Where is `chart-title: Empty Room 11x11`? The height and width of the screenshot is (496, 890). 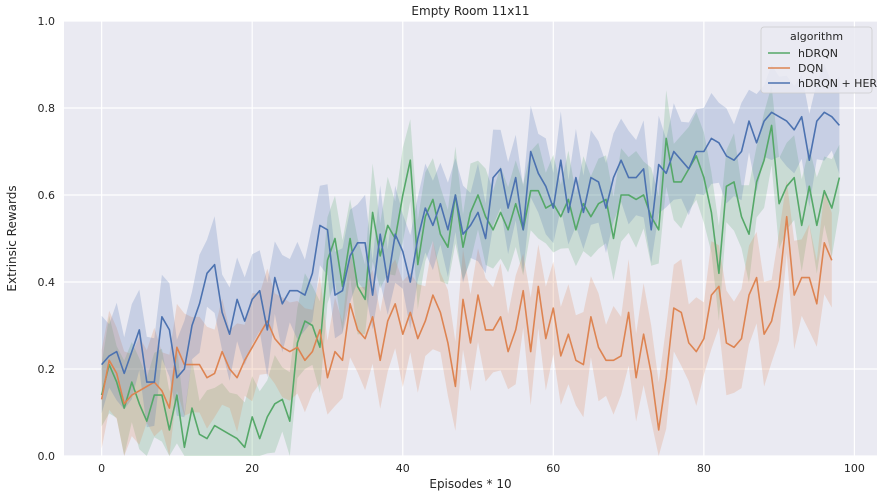 chart-title: Empty Room 11x11 is located at coordinates (470, 11).